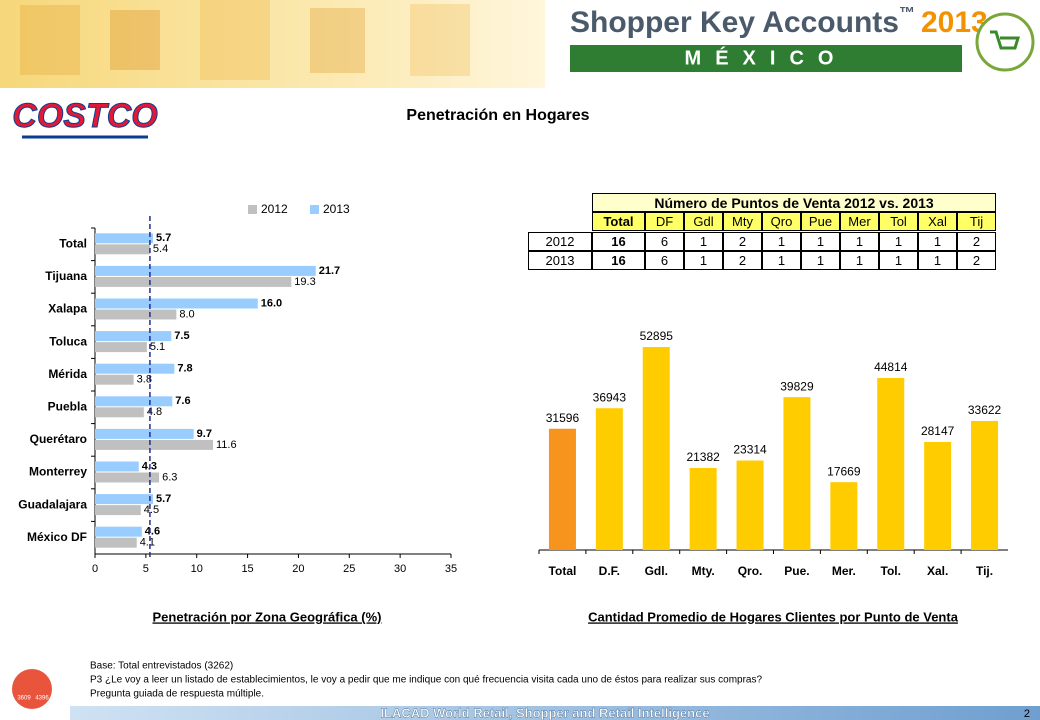  I want to click on value-label: 31596, so click(563, 418).